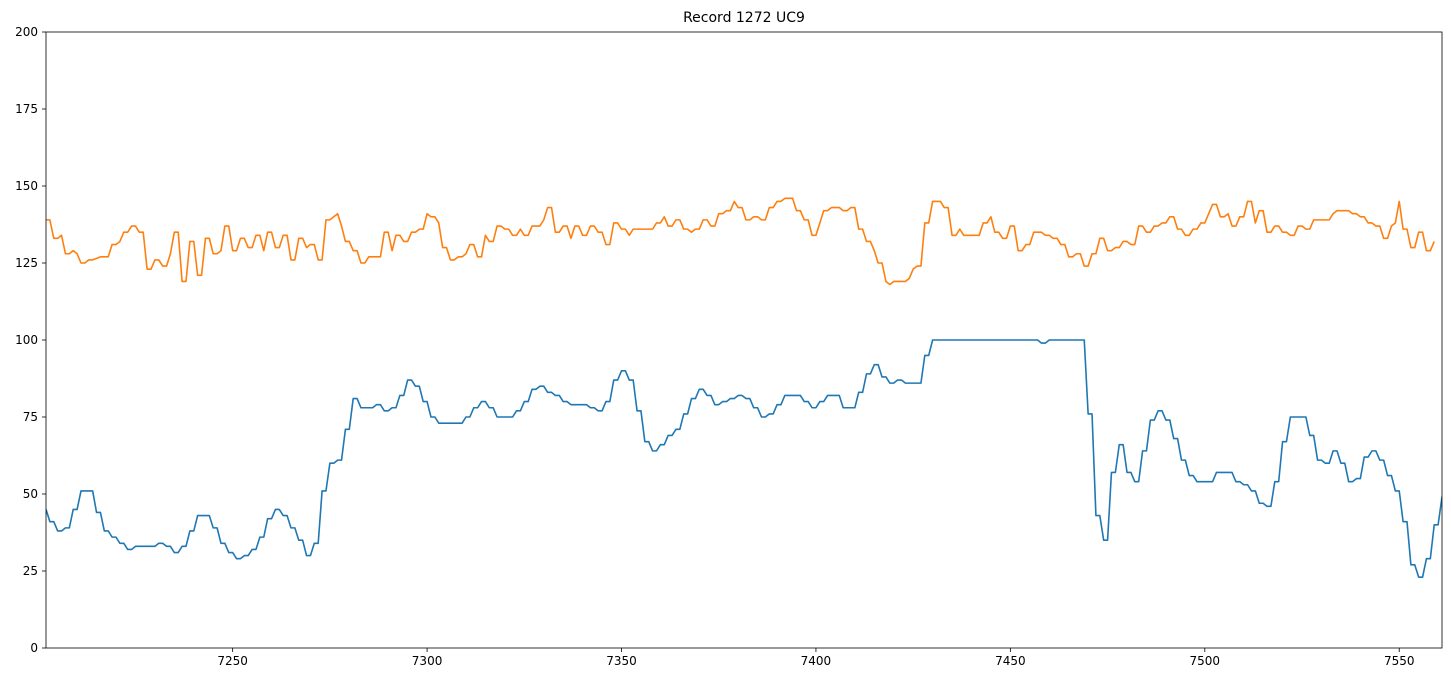 The height and width of the screenshot is (682, 1451). Describe the element at coordinates (1205, 661) in the screenshot. I see `x-tick-label: 7500` at that location.